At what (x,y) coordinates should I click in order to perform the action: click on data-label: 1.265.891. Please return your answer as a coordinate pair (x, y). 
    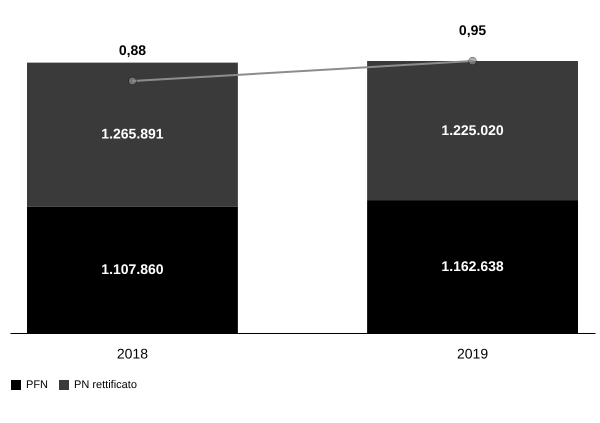
    Looking at the image, I should click on (132, 134).